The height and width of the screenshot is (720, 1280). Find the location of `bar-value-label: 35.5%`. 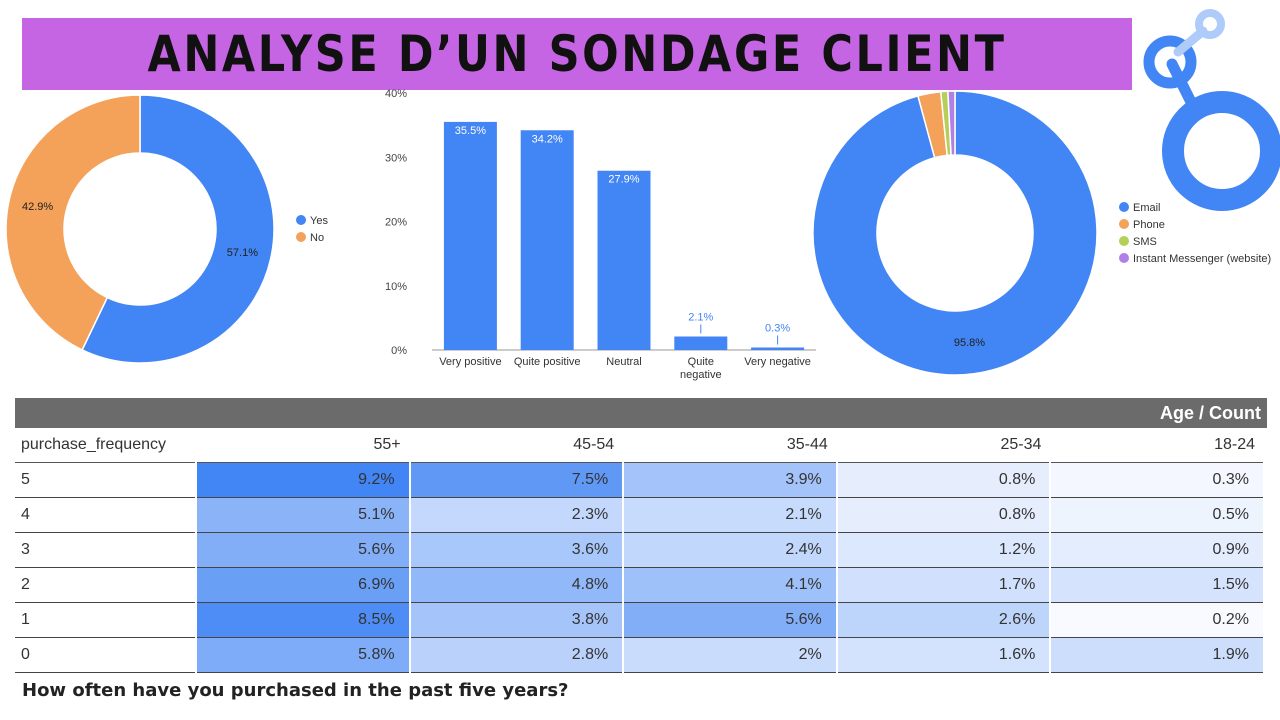

bar-value-label: 35.5% is located at coordinates (470, 131).